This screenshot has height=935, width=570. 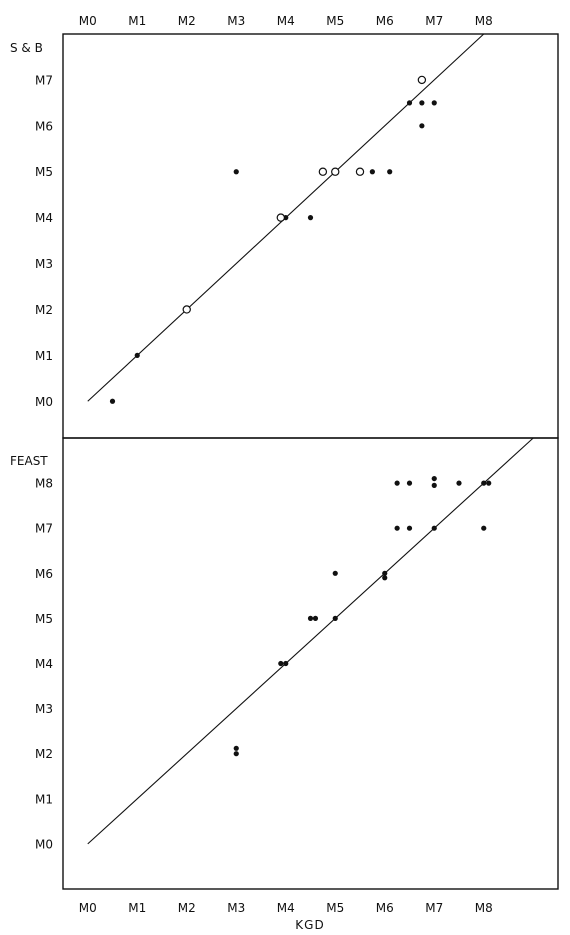 What do you see at coordinates (88, 21) in the screenshot?
I see `top-x-tick-label: M0` at bounding box center [88, 21].